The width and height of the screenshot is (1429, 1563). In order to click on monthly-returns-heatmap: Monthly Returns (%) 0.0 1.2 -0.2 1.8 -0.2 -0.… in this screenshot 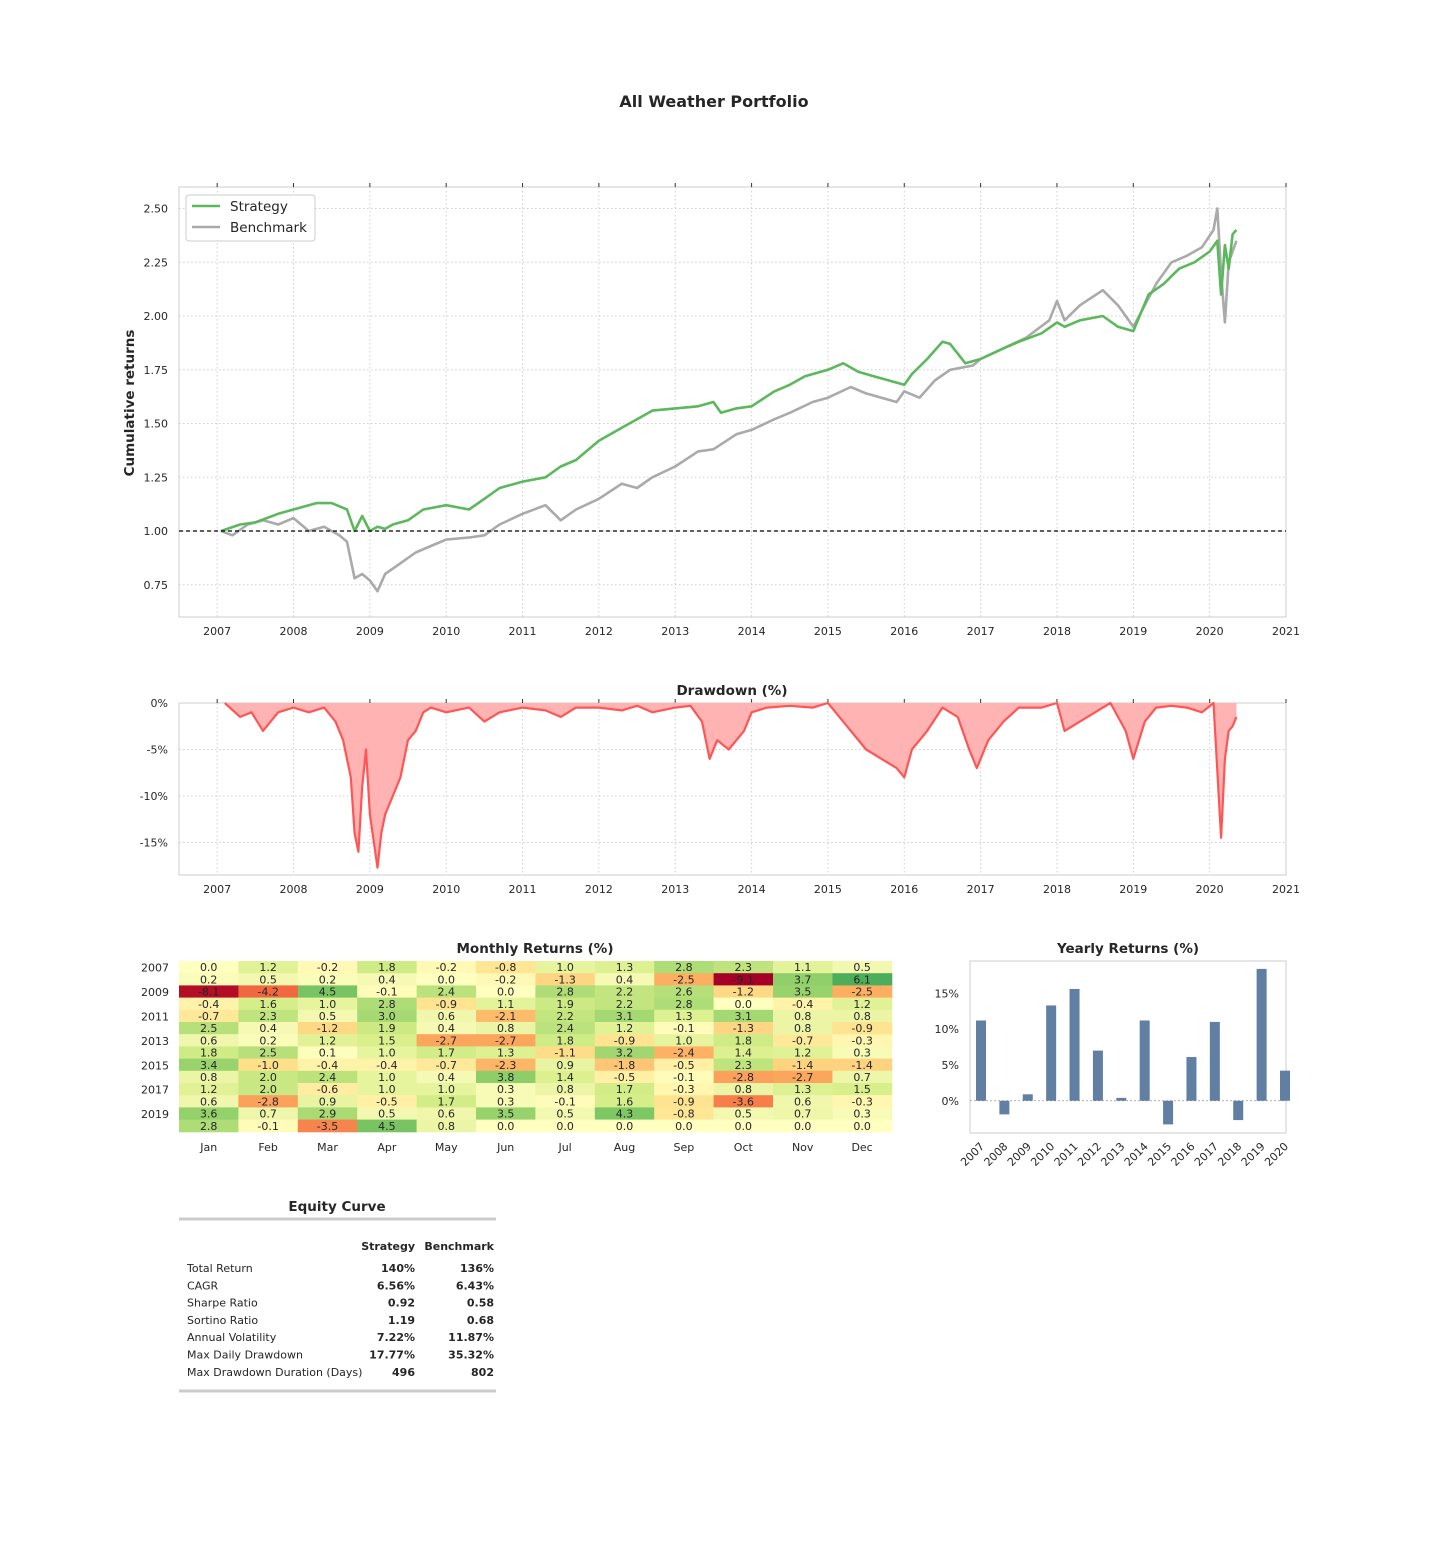, I will do `click(517, 1047)`.